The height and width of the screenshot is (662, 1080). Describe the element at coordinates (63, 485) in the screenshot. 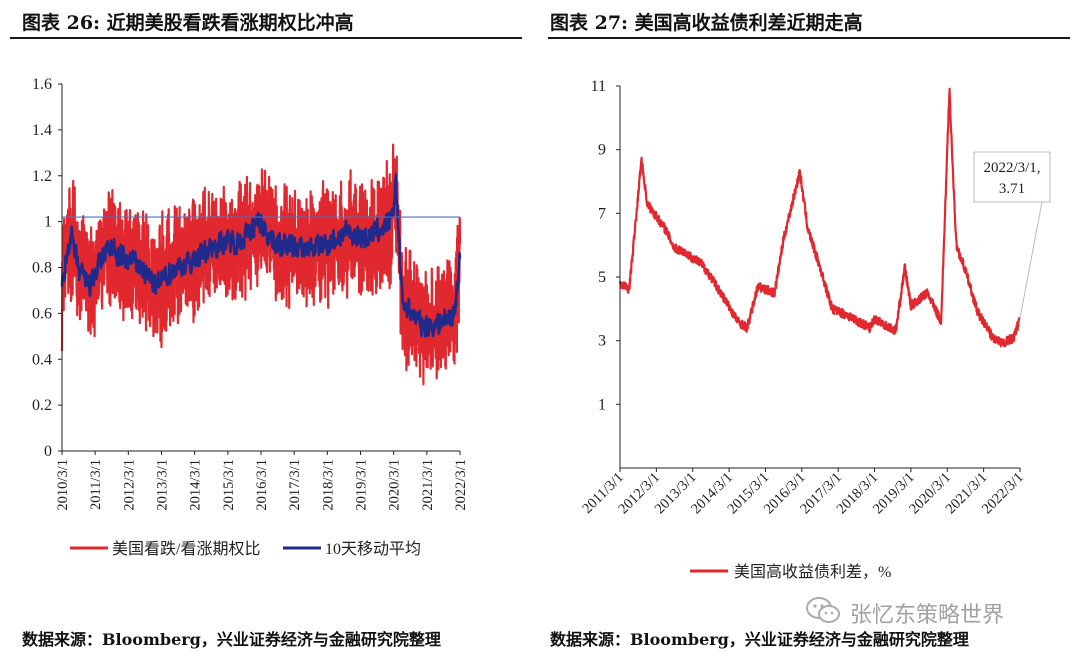

I see `x-tick-label: 2010/3/1` at that location.